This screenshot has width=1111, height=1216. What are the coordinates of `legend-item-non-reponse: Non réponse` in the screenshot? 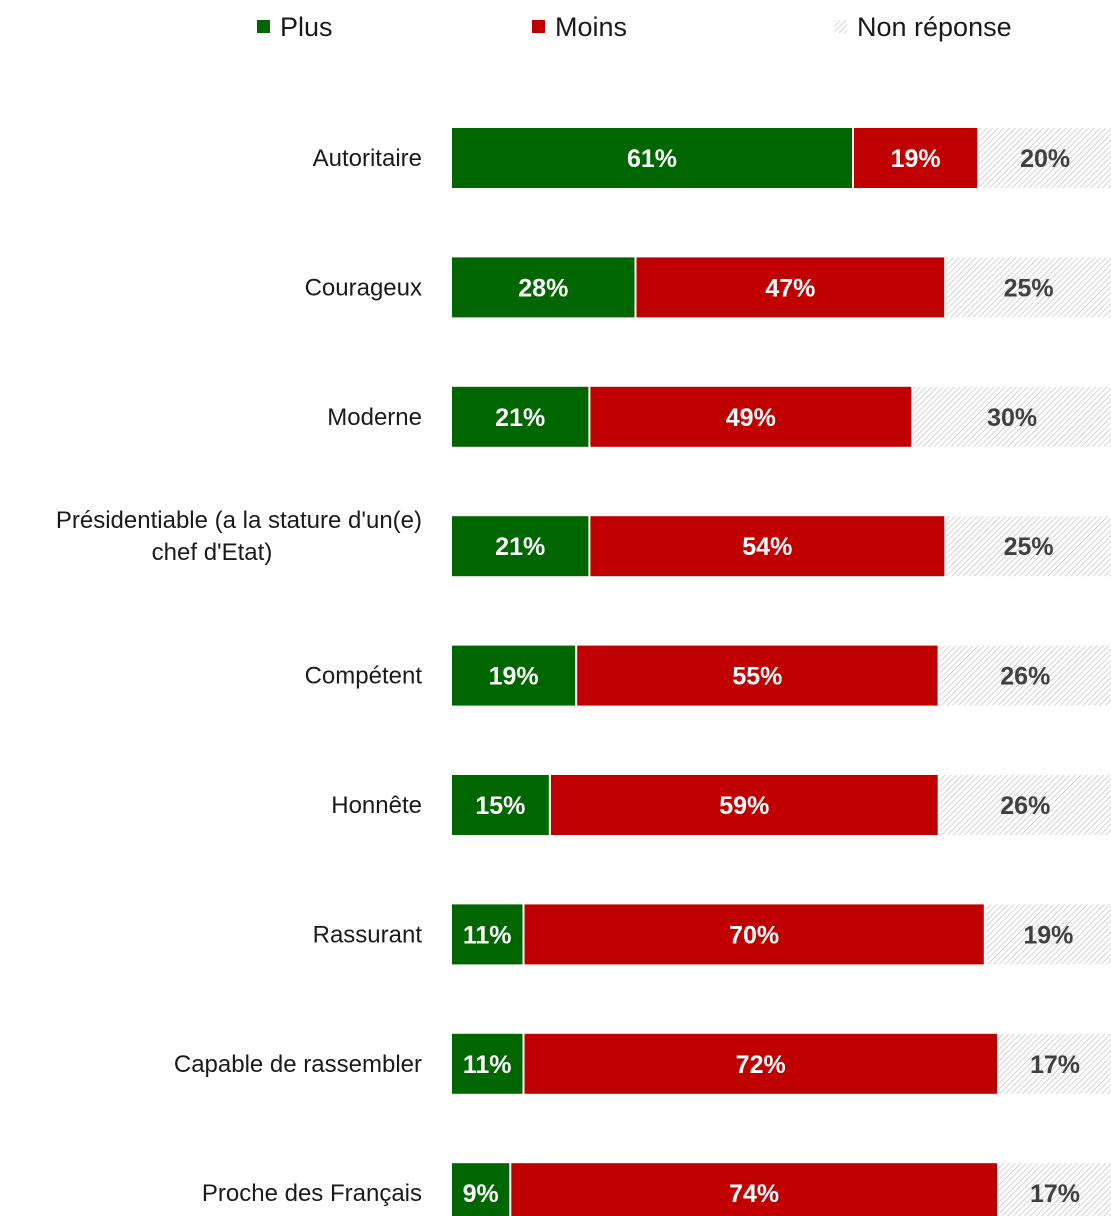 It's located at (923, 27).